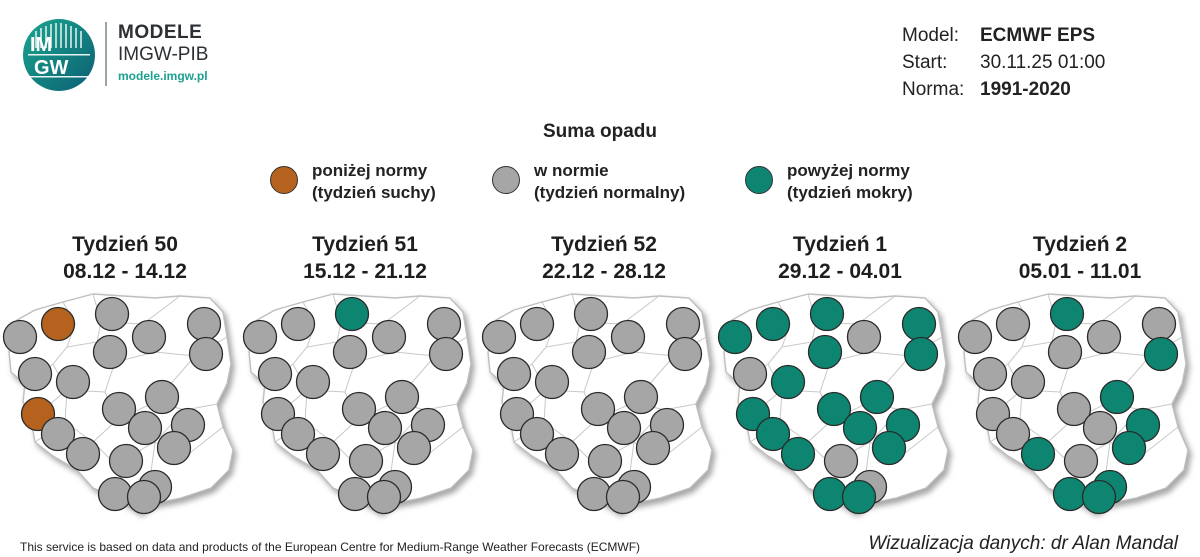  Describe the element at coordinates (1025, 89) in the screenshot. I see `norm-value: 1991-2020` at that location.